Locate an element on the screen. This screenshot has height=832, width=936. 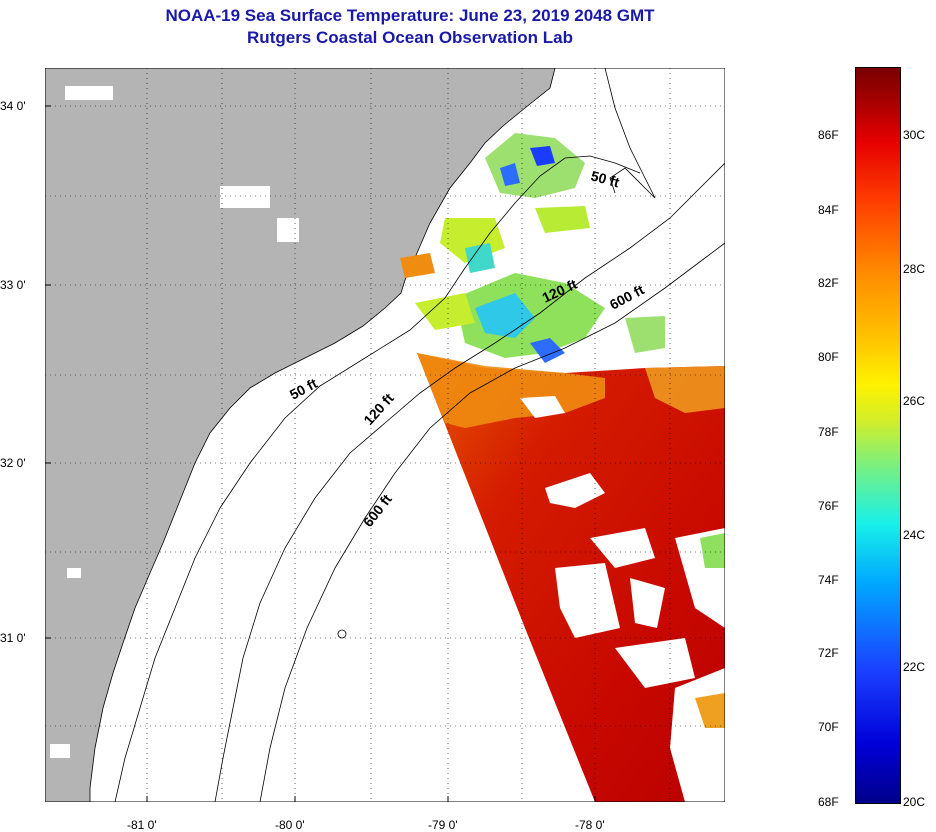
cb-label-30c: 30C is located at coordinates (914, 135).